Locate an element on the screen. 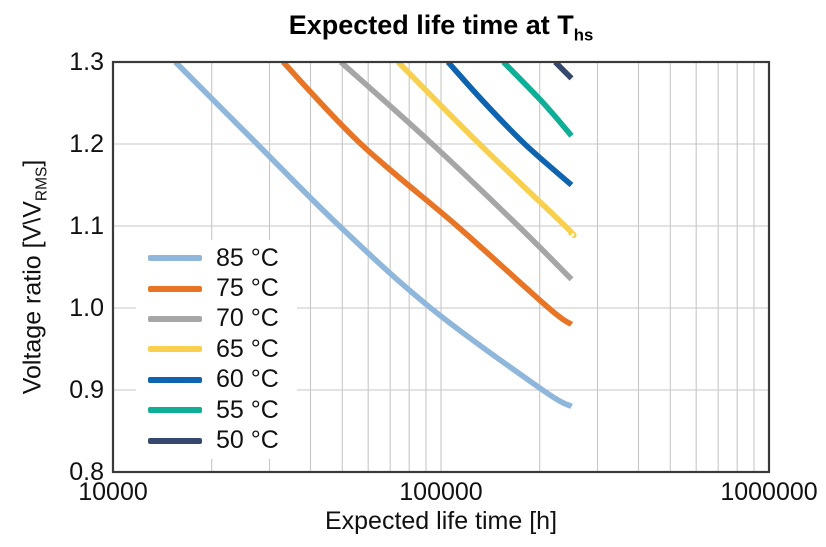 The width and height of the screenshot is (826, 547). legend-label: 50 °C is located at coordinates (247, 440).